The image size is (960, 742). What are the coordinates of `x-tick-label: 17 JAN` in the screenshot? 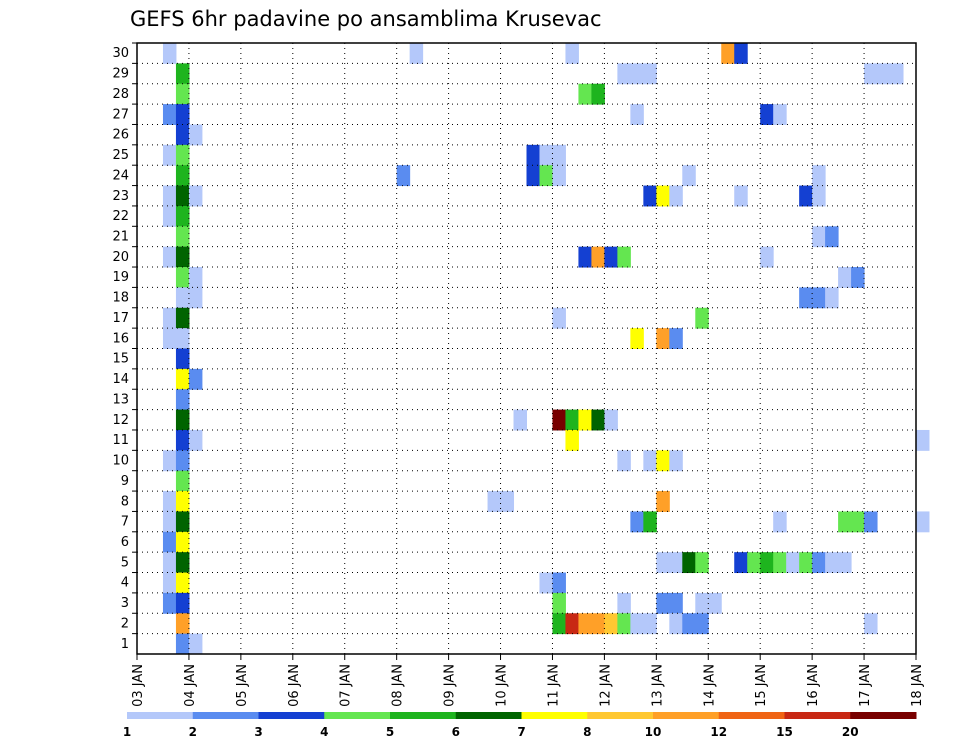 It's located at (865, 685).